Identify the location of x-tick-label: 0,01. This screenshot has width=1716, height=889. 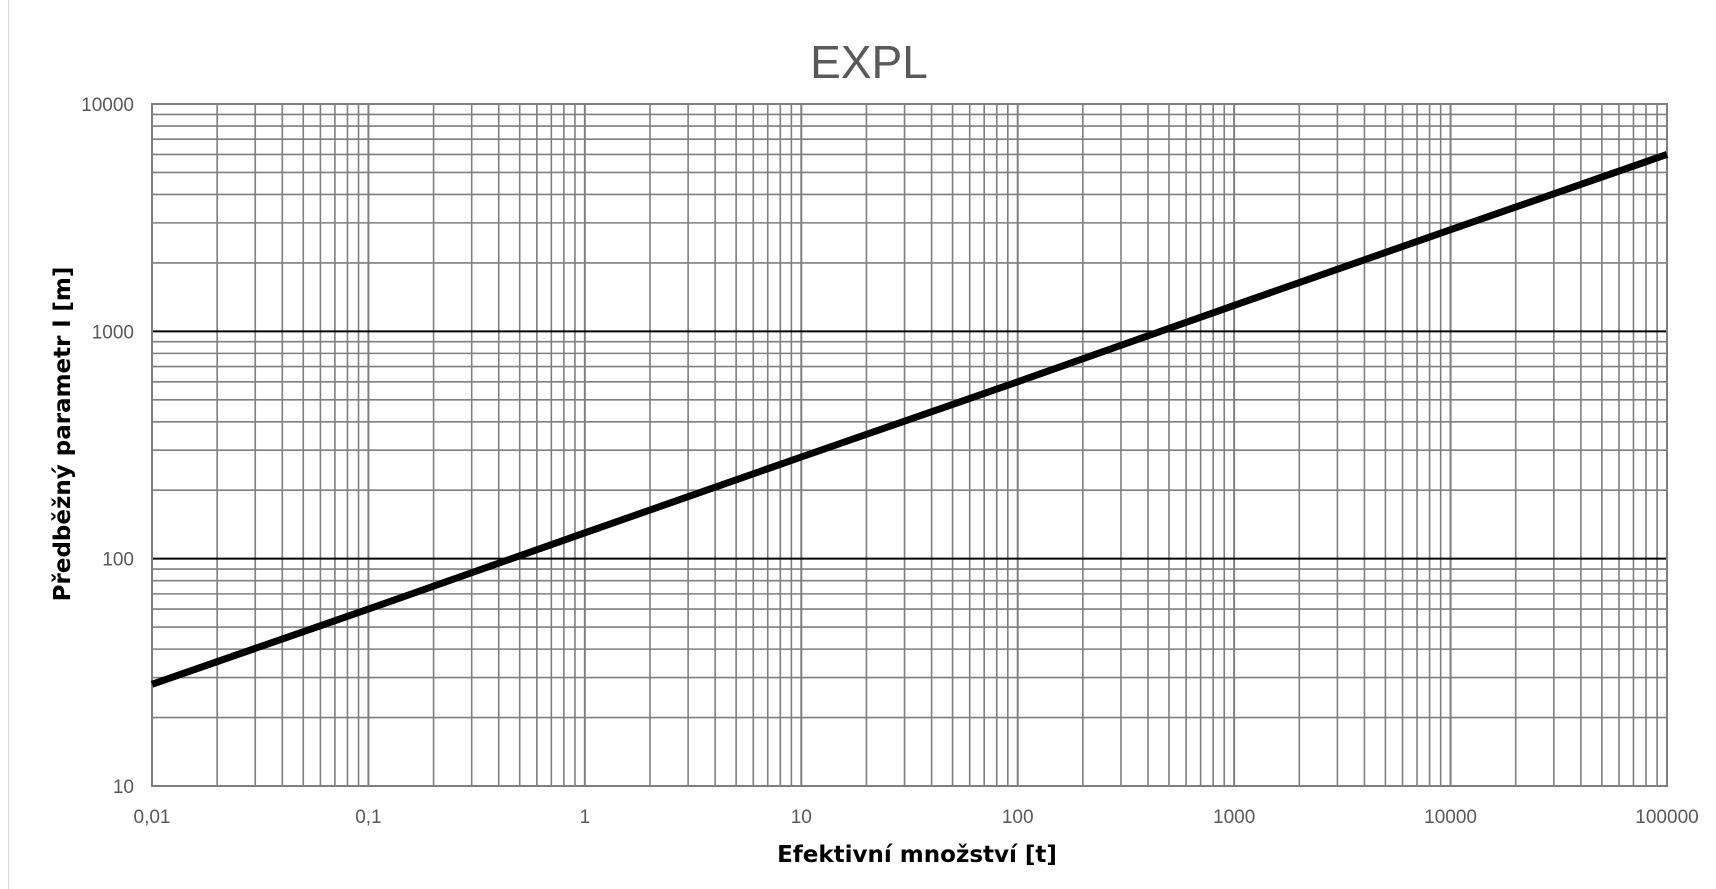
(152, 817).